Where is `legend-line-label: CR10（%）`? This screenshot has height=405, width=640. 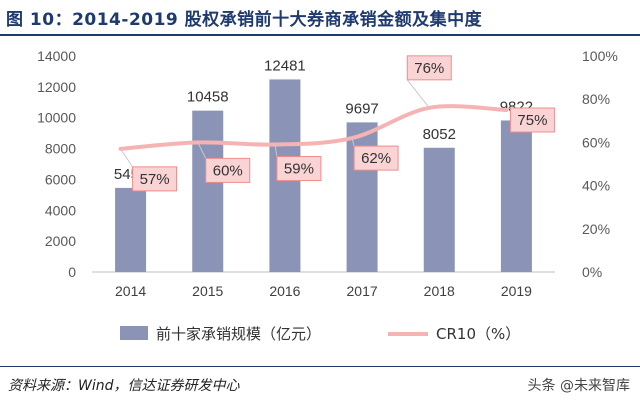
legend-line-label: CR10（%） is located at coordinates (478, 334).